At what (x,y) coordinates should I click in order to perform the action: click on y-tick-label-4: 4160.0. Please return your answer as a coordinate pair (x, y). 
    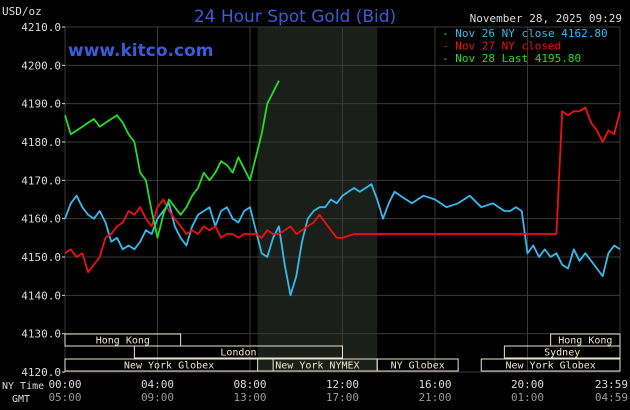
    Looking at the image, I should click on (41, 219).